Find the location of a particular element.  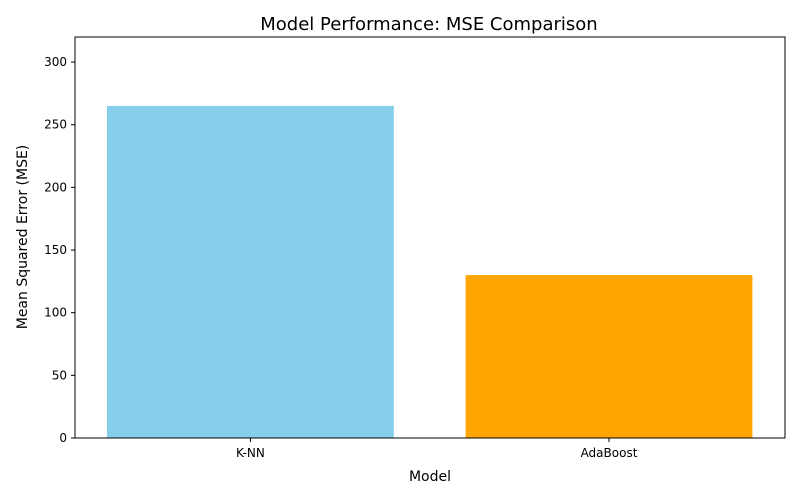

x-axis-label: Model is located at coordinates (430, 477).